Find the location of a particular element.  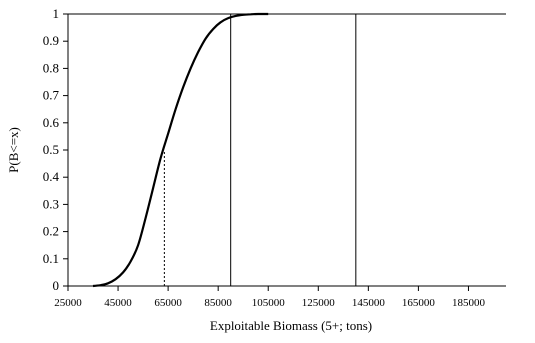

x-tick-label: 125000 is located at coordinates (319, 303).